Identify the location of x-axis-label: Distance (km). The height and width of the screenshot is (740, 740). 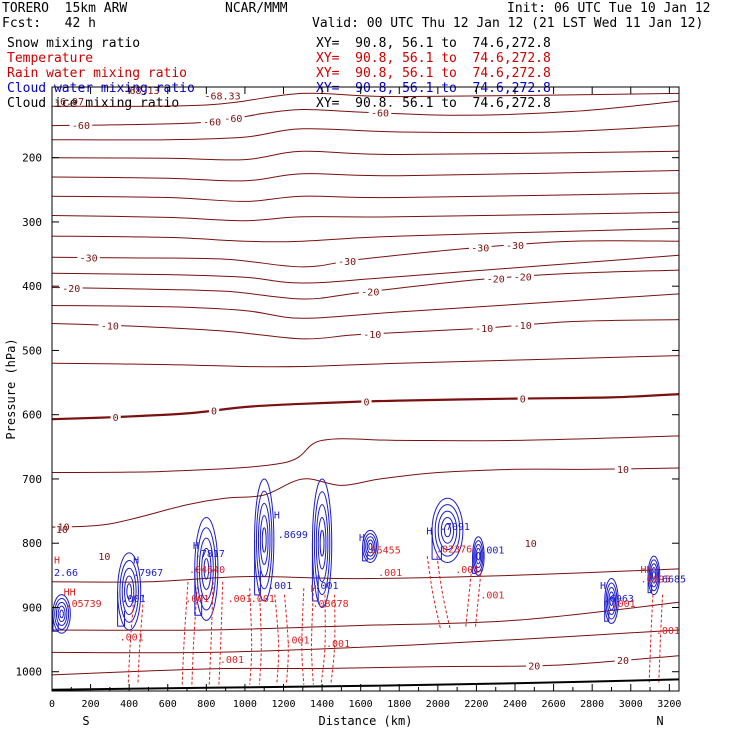
(366, 721).